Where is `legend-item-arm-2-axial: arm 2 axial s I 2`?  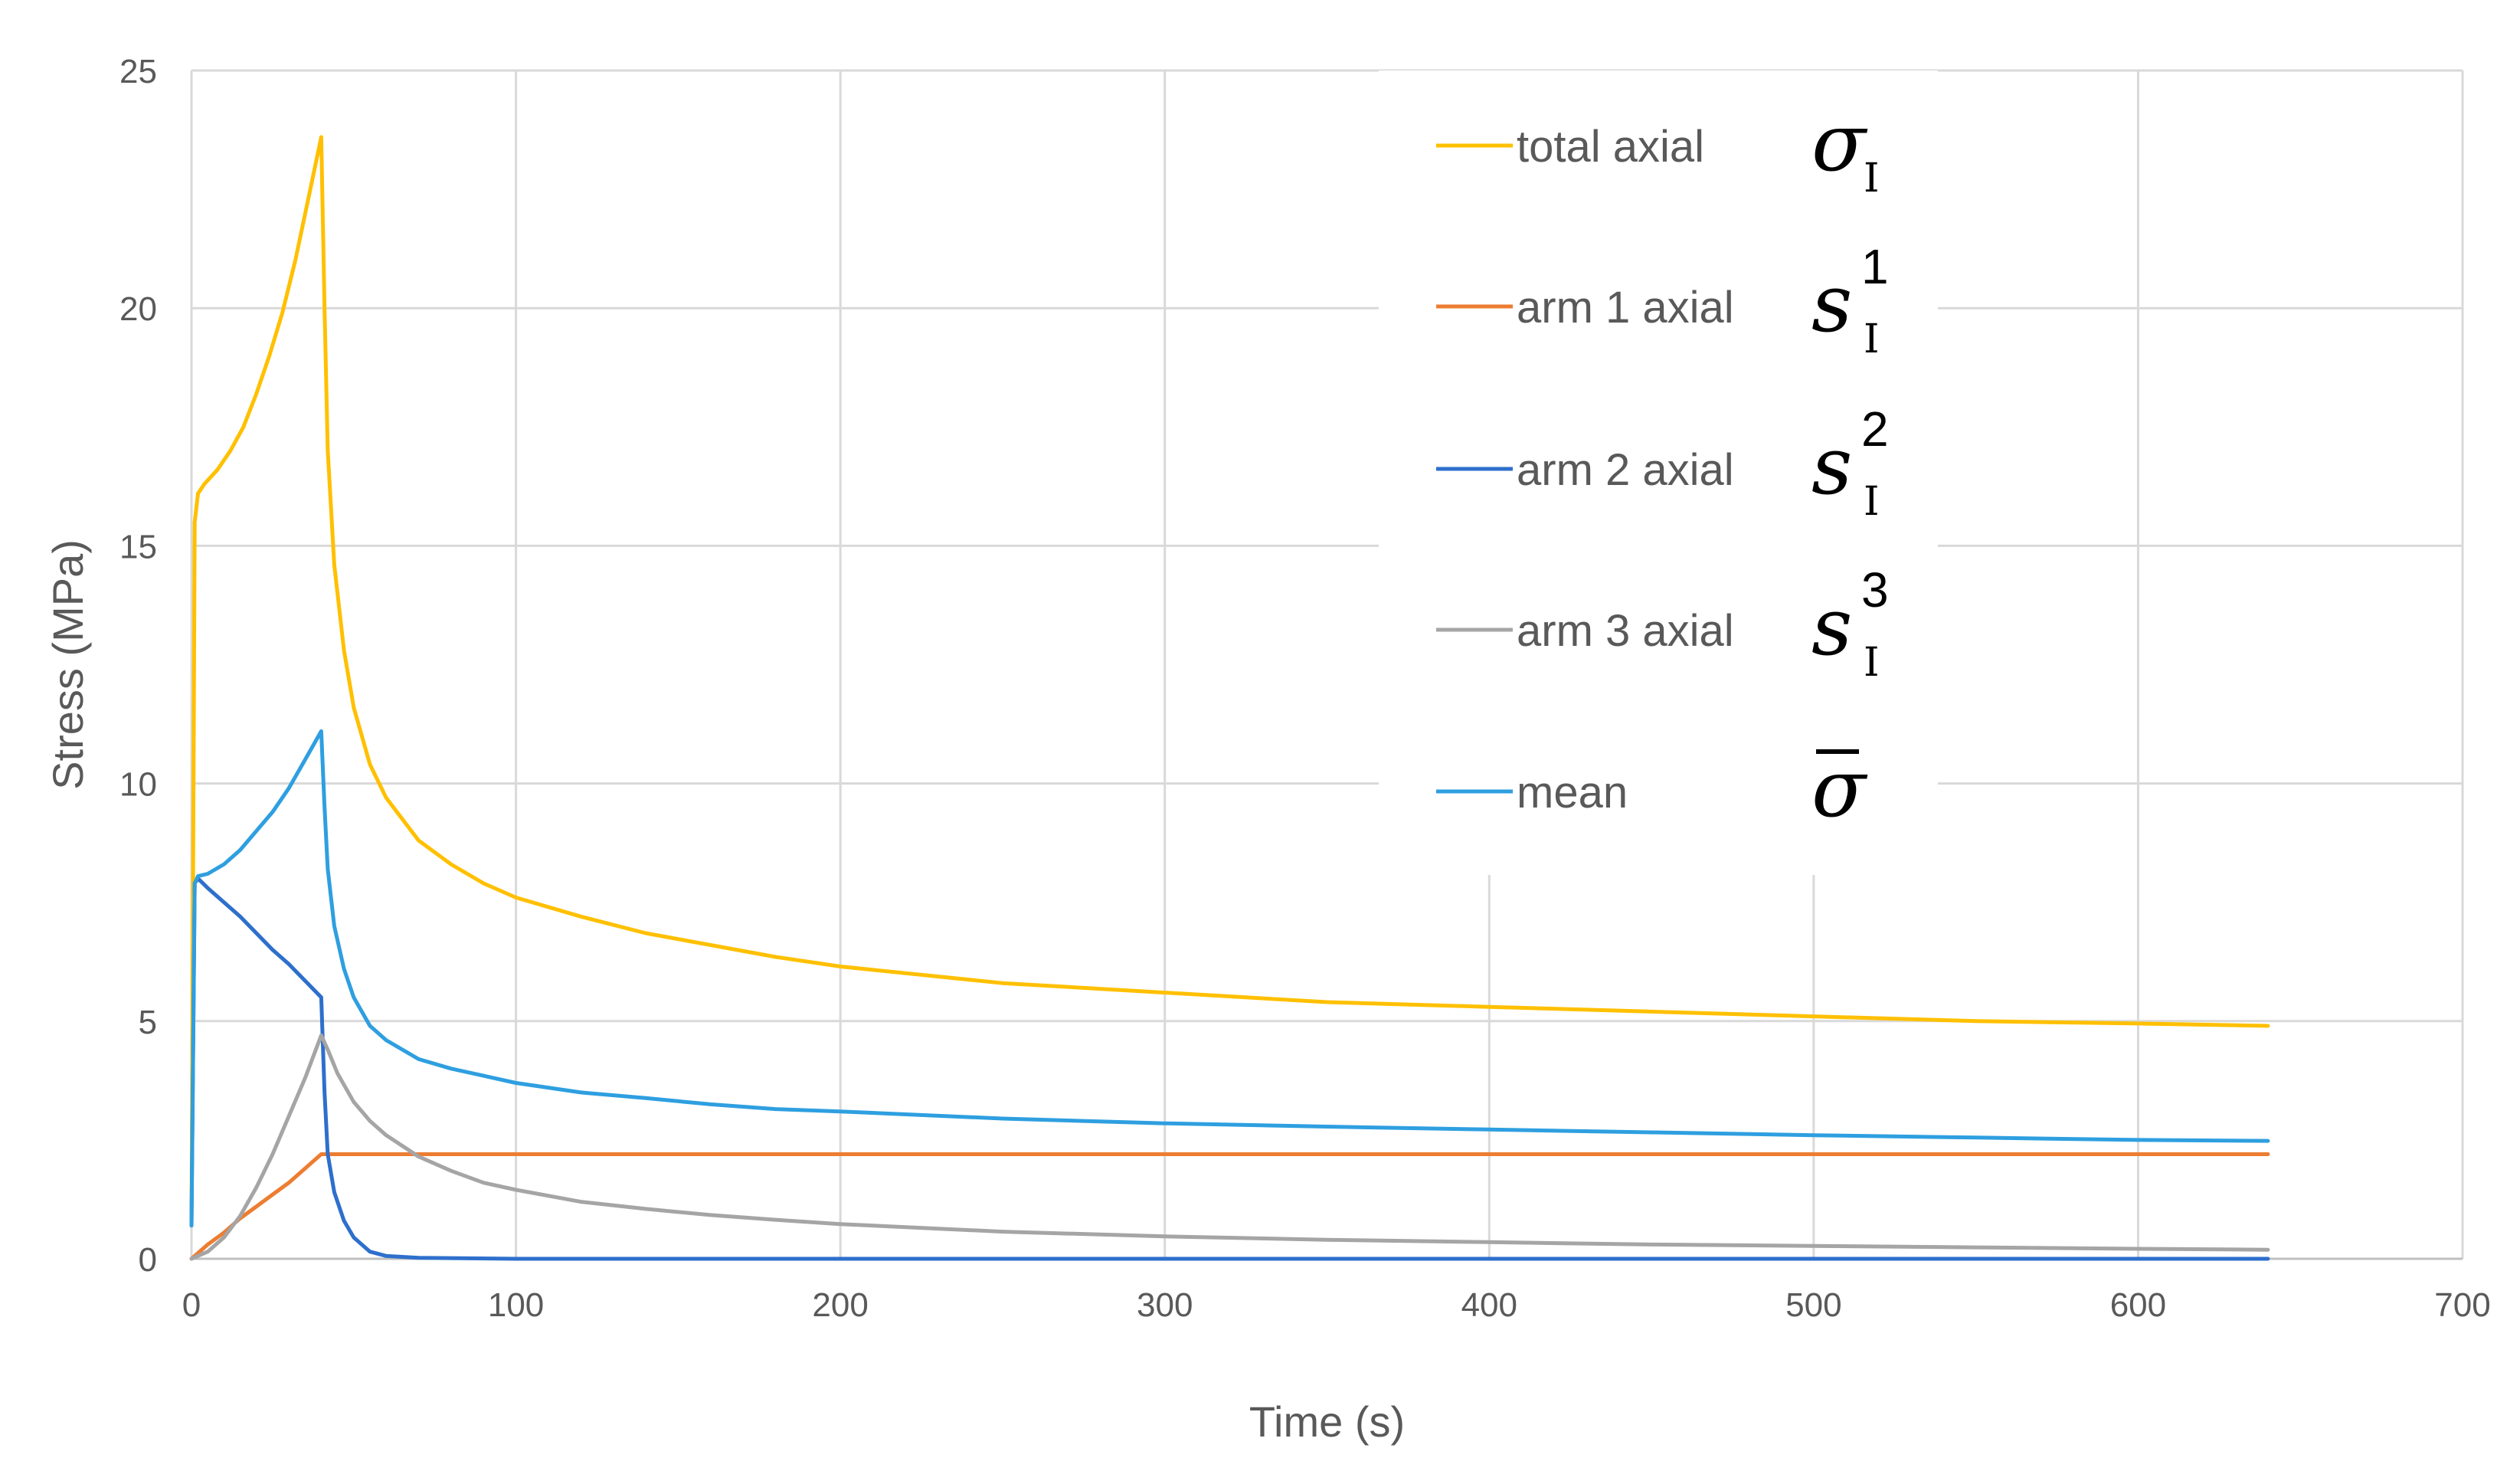 legend-item-arm-2-axial: arm 2 axial s I 2 is located at coordinates (1663, 463).